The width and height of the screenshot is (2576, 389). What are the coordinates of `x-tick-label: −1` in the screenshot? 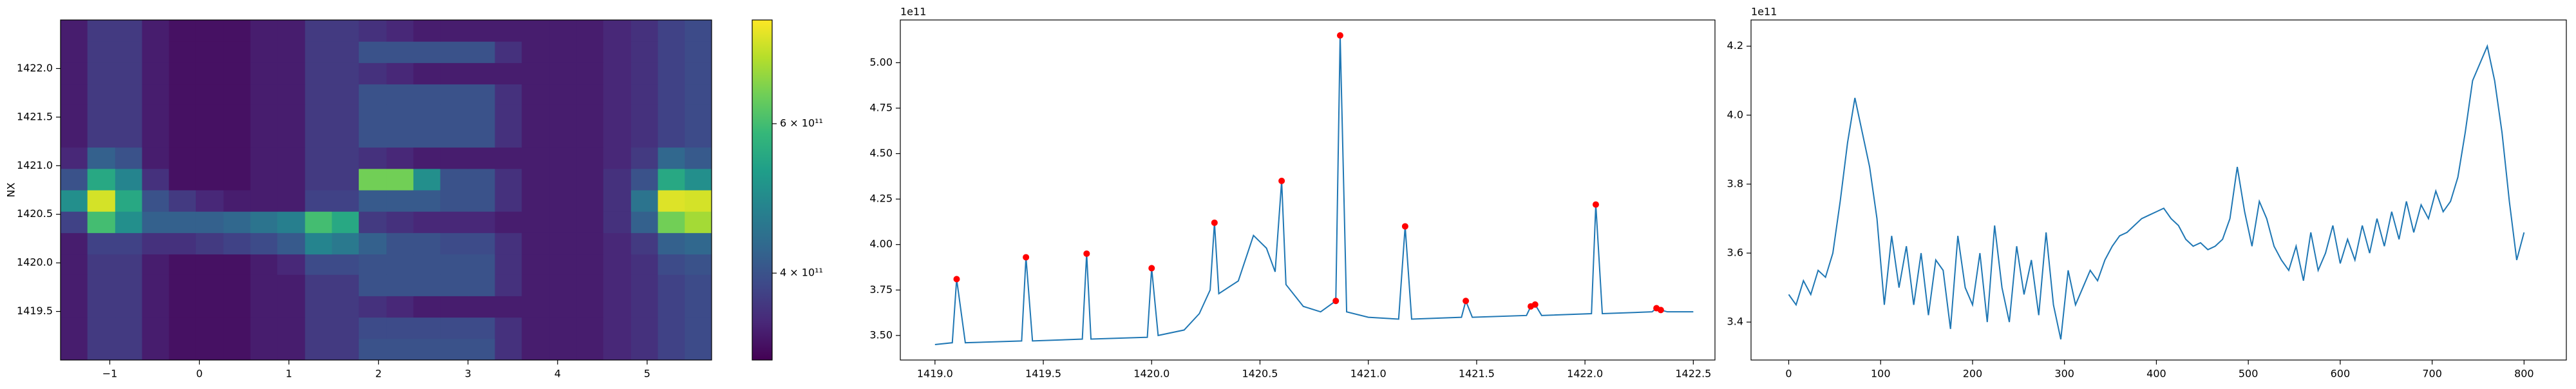 It's located at (110, 374).